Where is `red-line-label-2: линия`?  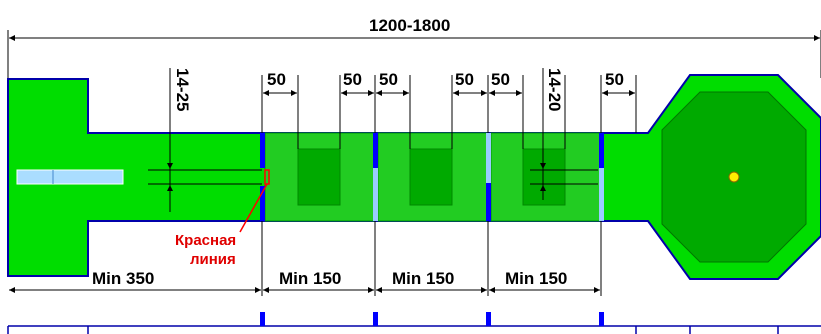 red-line-label-2: линия is located at coordinates (213, 259).